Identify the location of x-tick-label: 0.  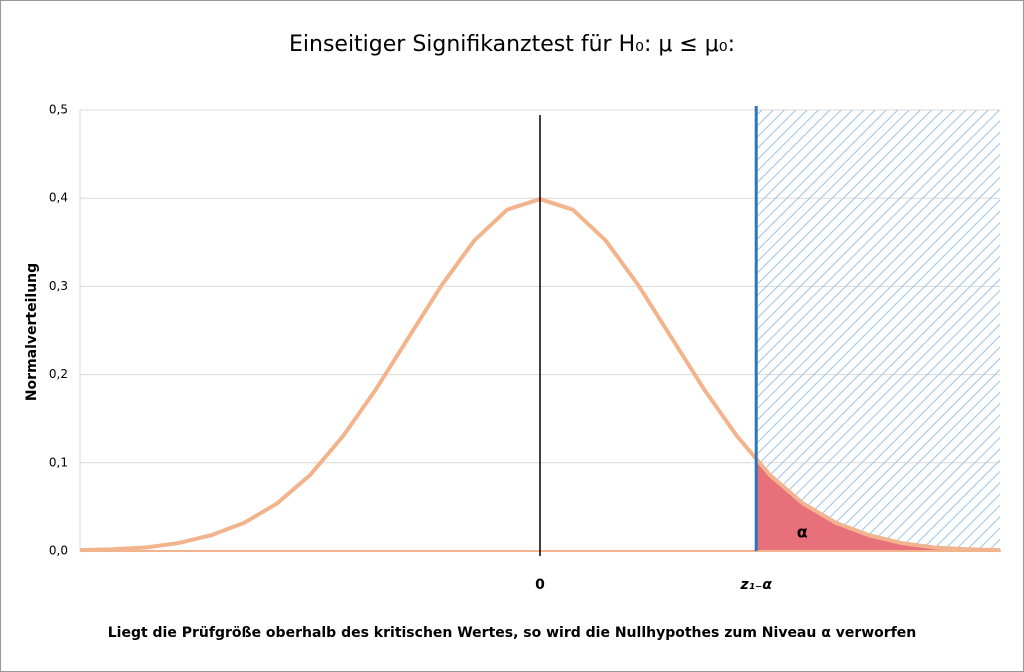
(540, 585).